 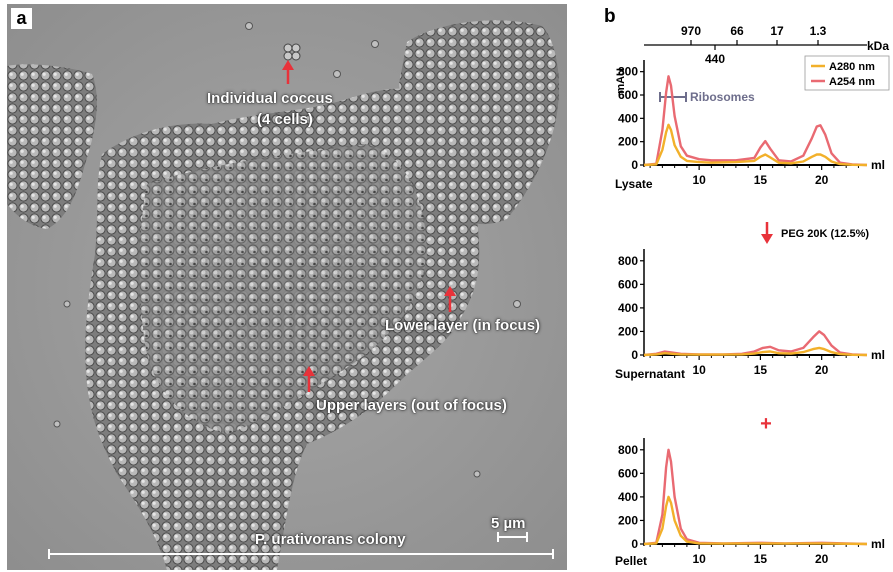 What do you see at coordinates (309, 379) in the screenshot?
I see `arrow-upper-layers` at bounding box center [309, 379].